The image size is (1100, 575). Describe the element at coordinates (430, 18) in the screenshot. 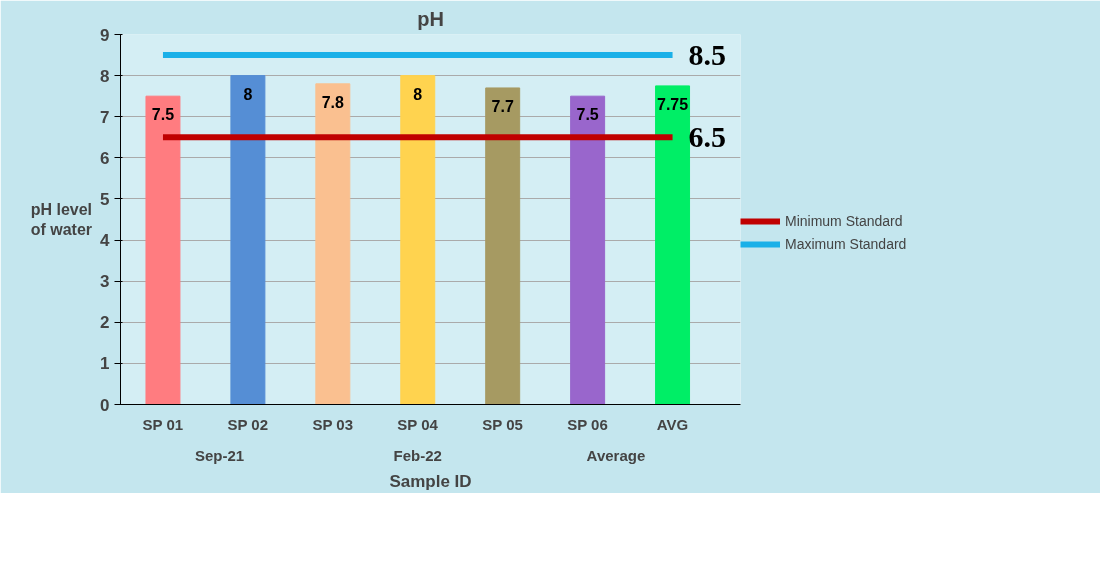

I see `chart-title: pH` at that location.